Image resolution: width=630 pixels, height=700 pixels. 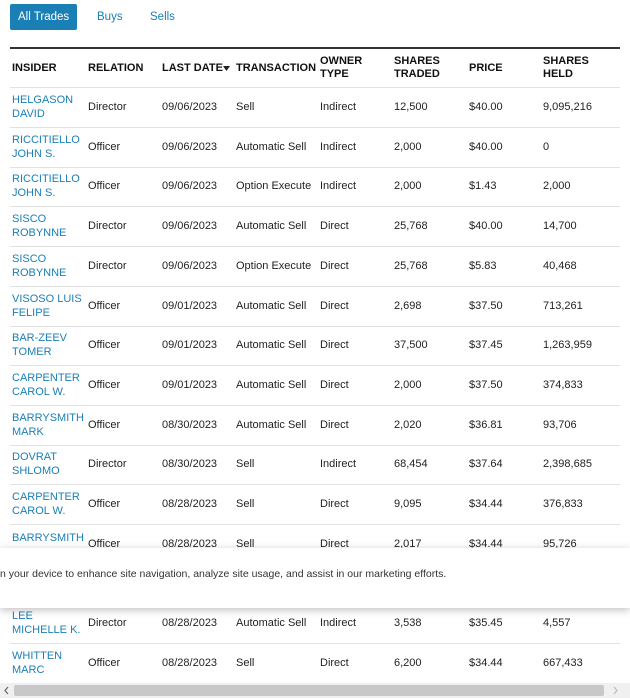 I want to click on table-cell: $40.00, so click(x=486, y=146).